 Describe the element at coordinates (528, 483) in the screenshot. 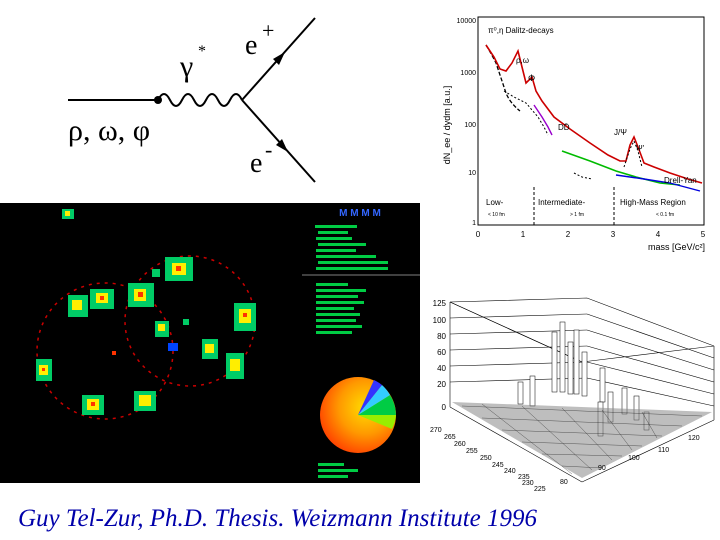

I see `left-tick: 230` at that location.